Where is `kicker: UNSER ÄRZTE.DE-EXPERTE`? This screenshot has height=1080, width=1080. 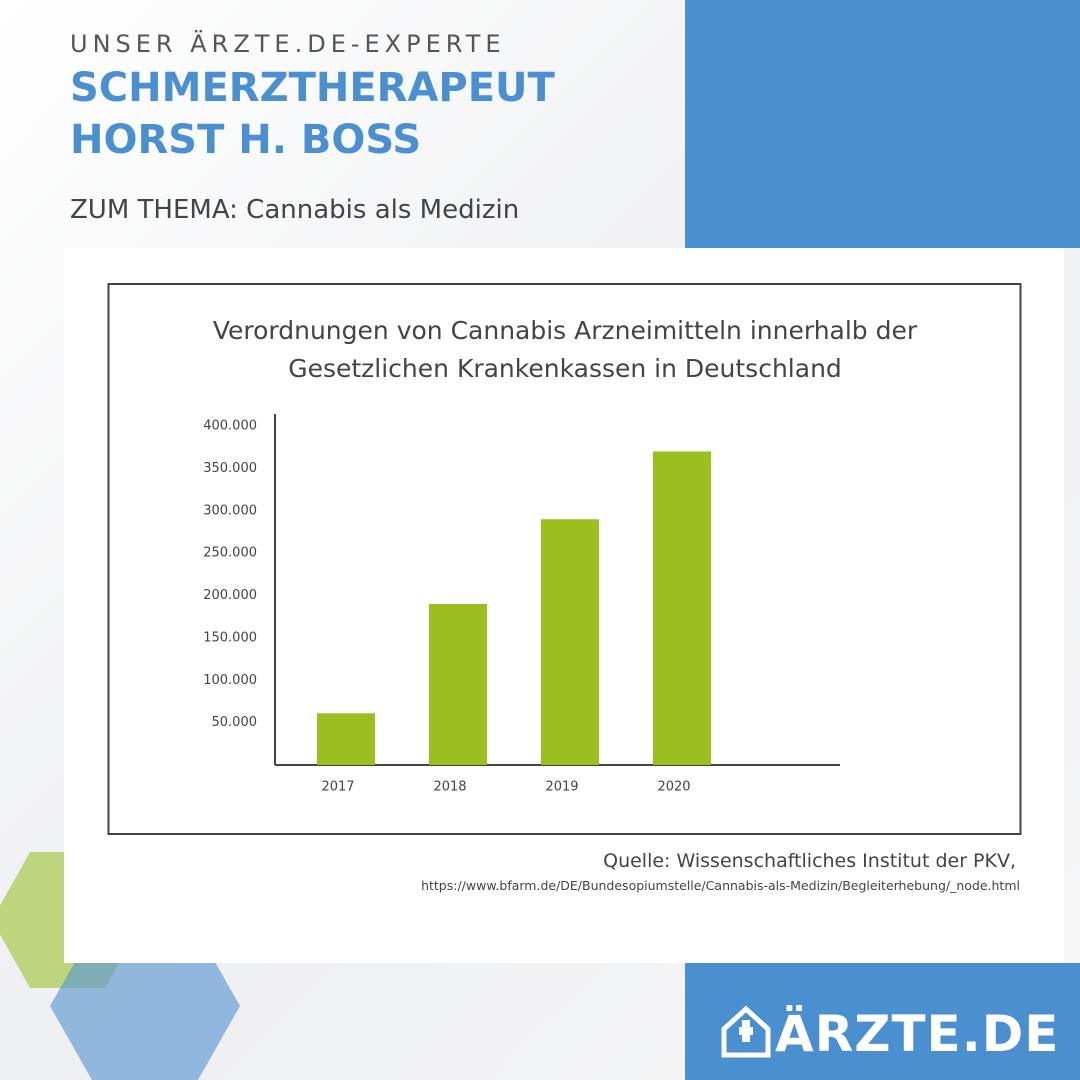
kicker: UNSER ÄRZTE.DE-EXPERTE is located at coordinates (288, 44).